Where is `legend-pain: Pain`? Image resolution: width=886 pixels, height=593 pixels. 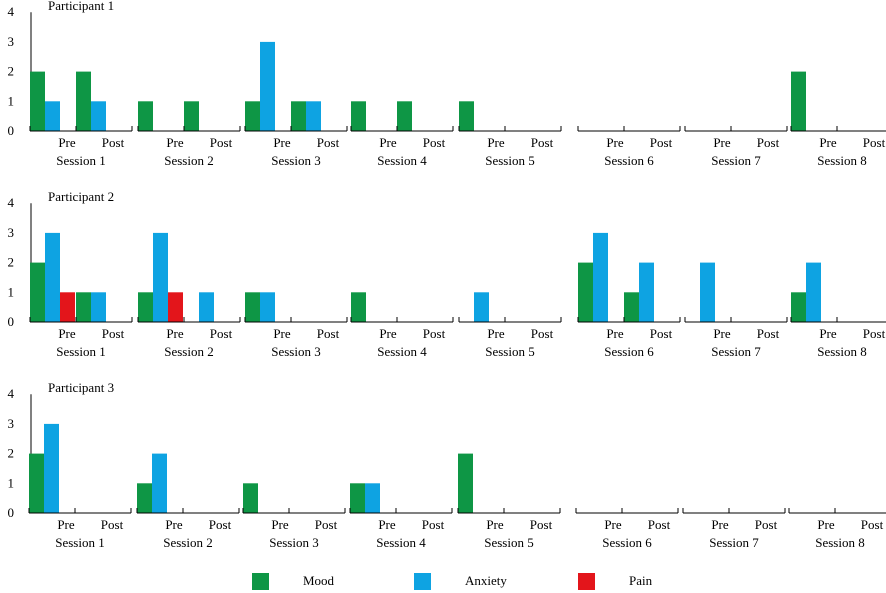 legend-pain: Pain is located at coordinates (615, 581).